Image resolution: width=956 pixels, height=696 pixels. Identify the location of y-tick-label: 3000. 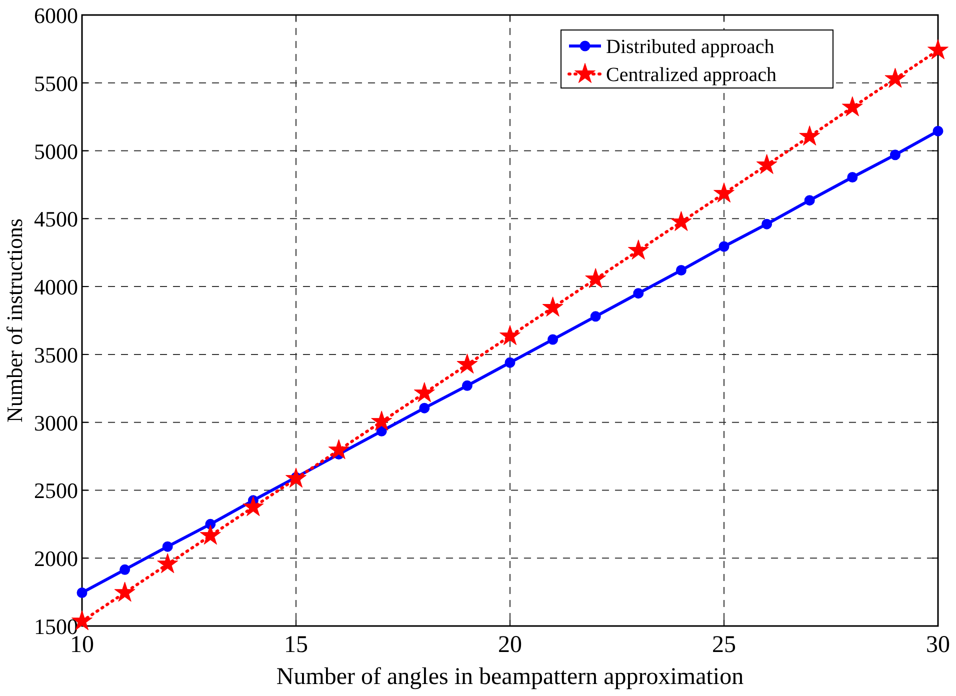
(56, 423).